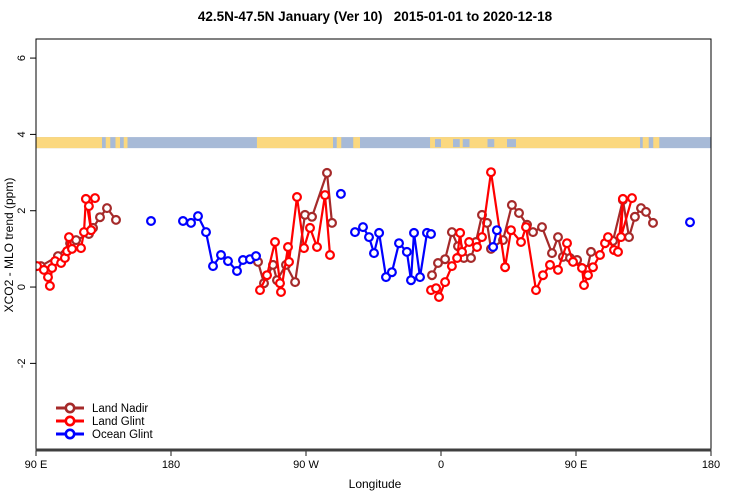 The height and width of the screenshot is (500, 750). Describe the element at coordinates (441, 465) in the screenshot. I see `x-tick-label: 0` at that location.